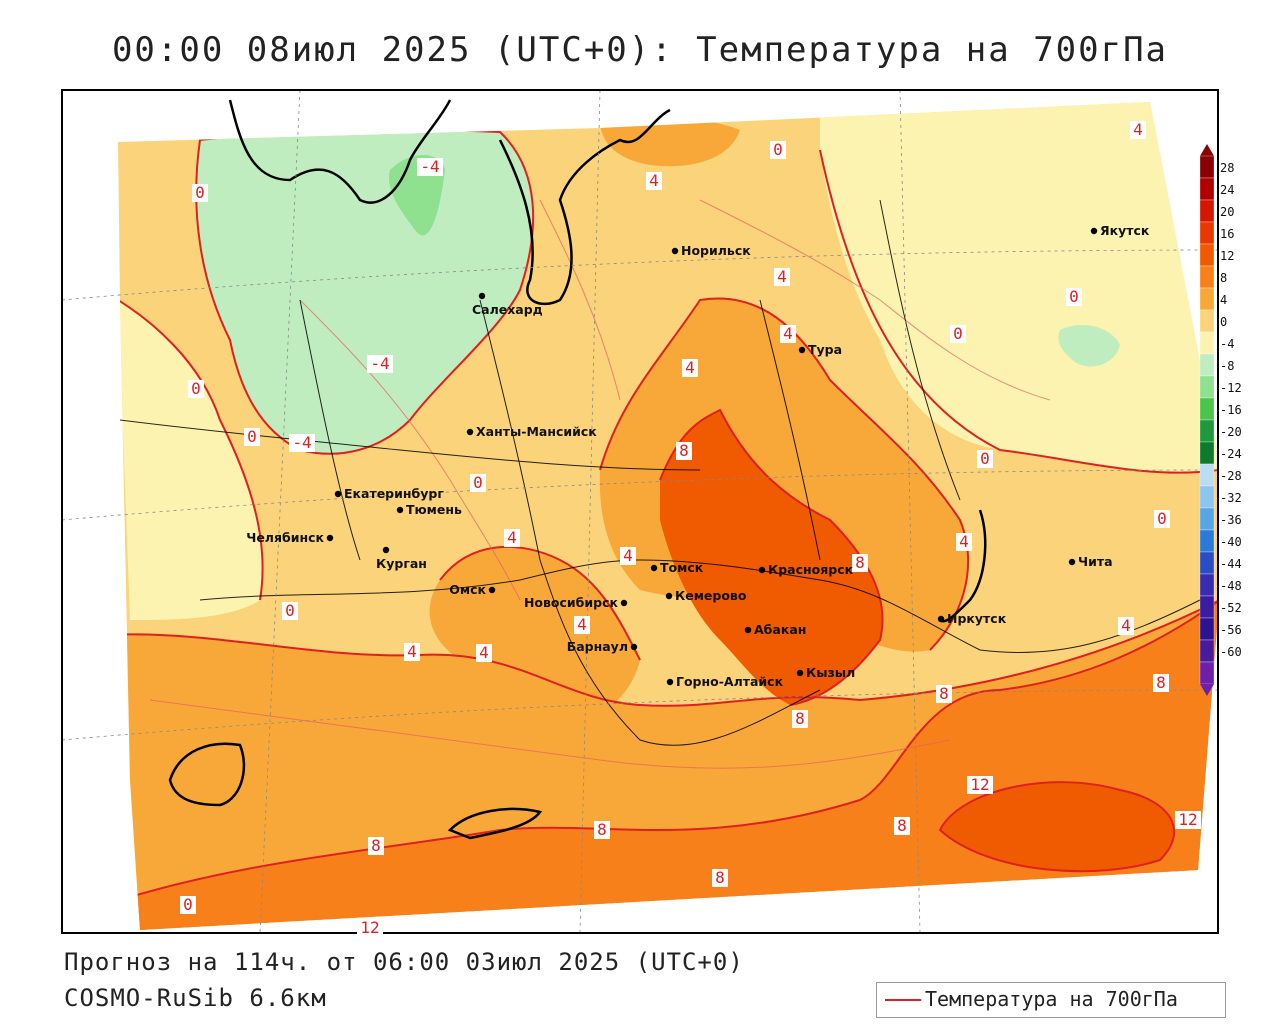  Describe the element at coordinates (1095, 561) in the screenshot. I see `city-label: Чита` at that location.